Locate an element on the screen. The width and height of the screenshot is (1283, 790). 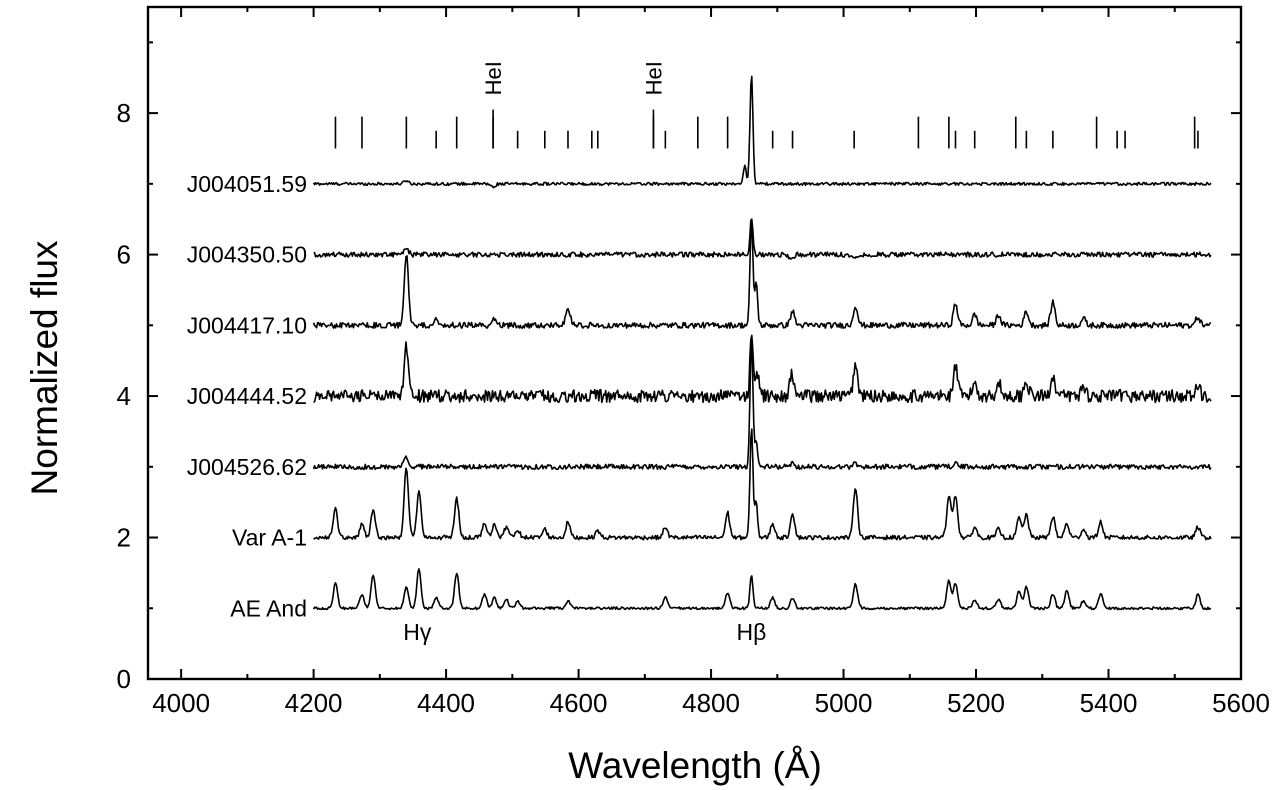
spectrum-label: J004444.52 is located at coordinates (247, 396).